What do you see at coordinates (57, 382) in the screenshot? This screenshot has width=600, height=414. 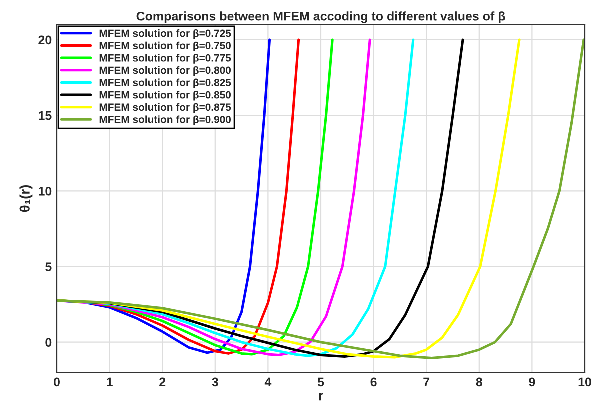 I see `x-tick-label: 0` at bounding box center [57, 382].